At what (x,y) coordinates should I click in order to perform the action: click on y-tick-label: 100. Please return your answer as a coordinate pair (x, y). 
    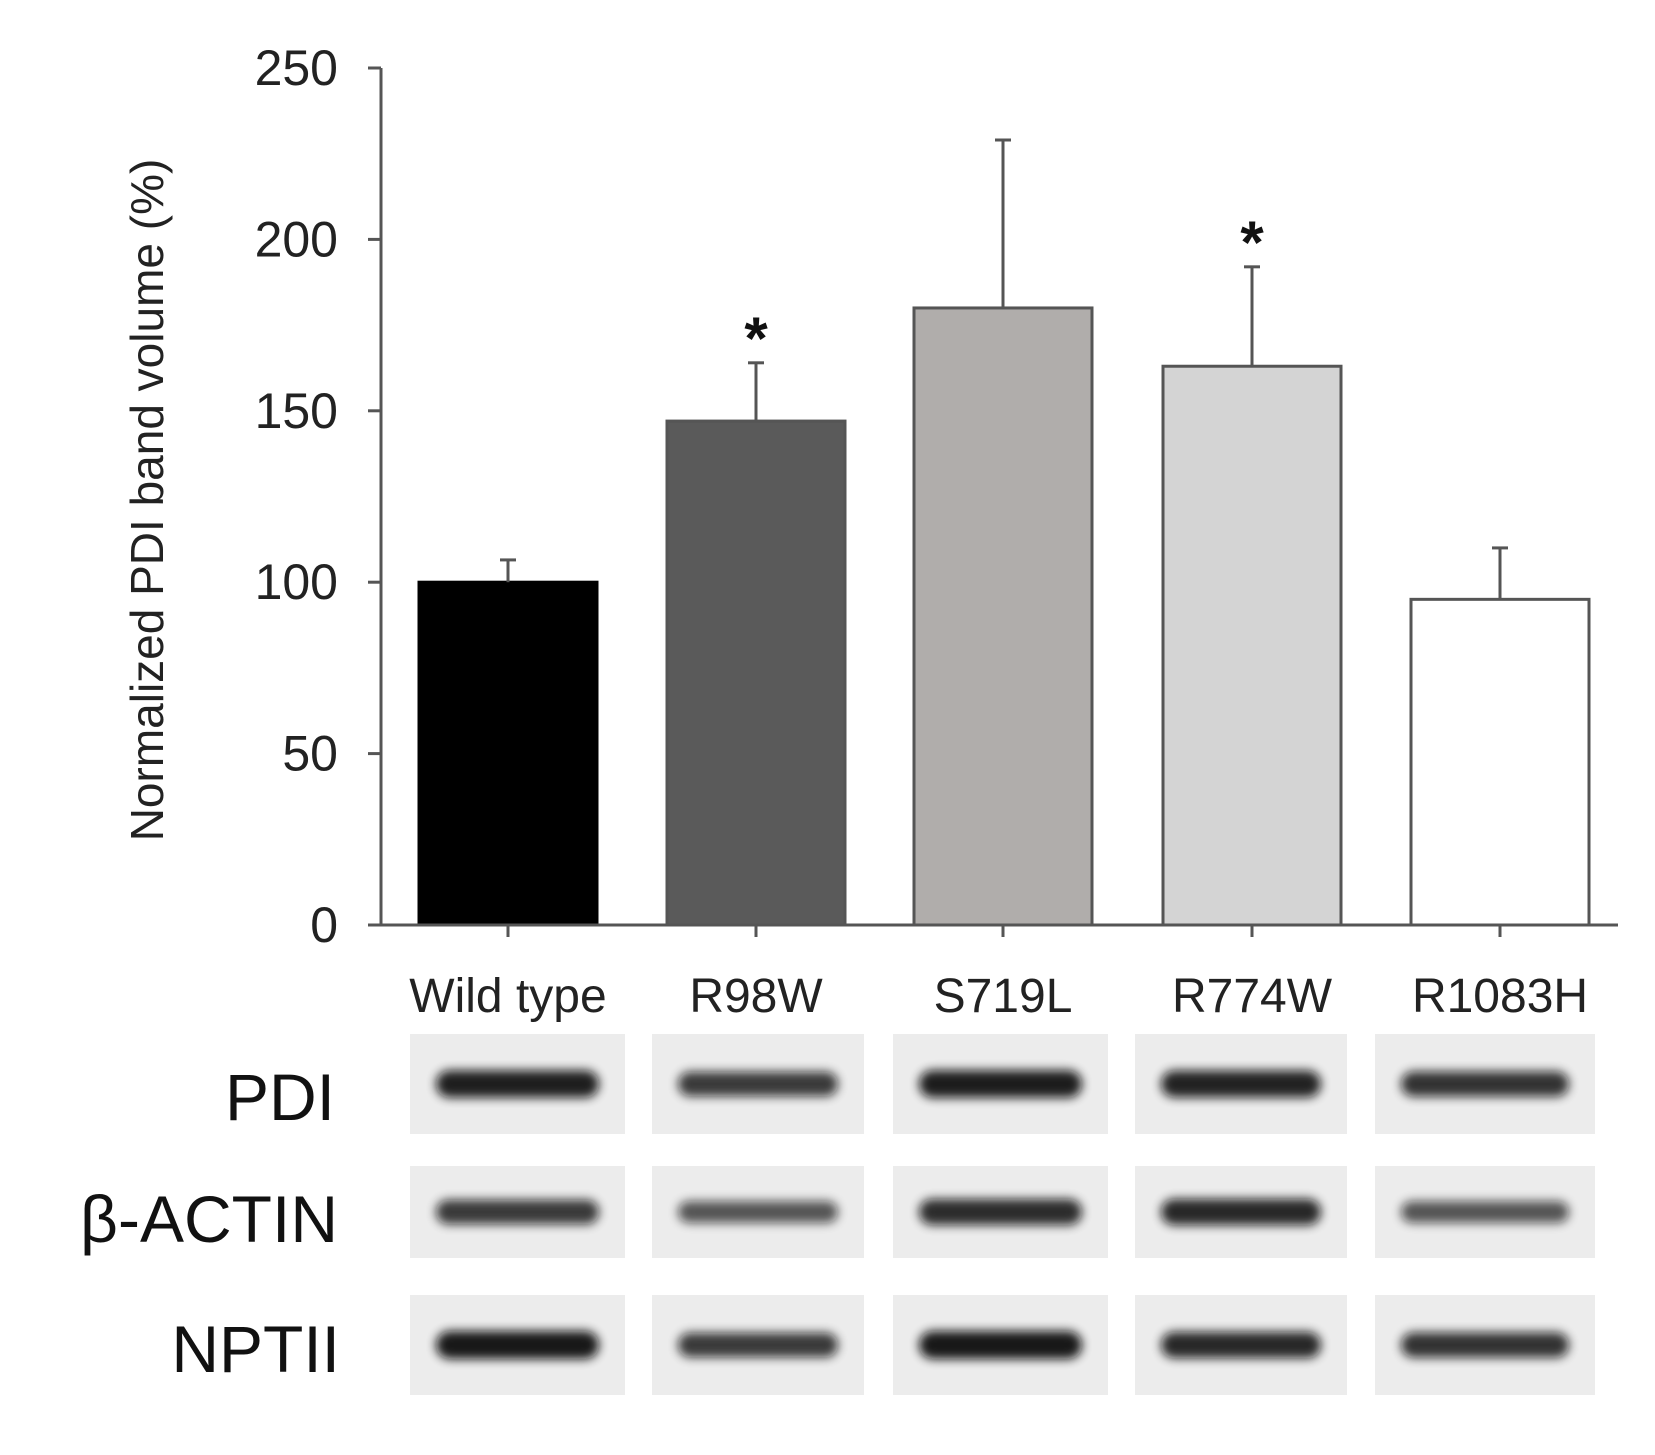
    Looking at the image, I should click on (296, 582).